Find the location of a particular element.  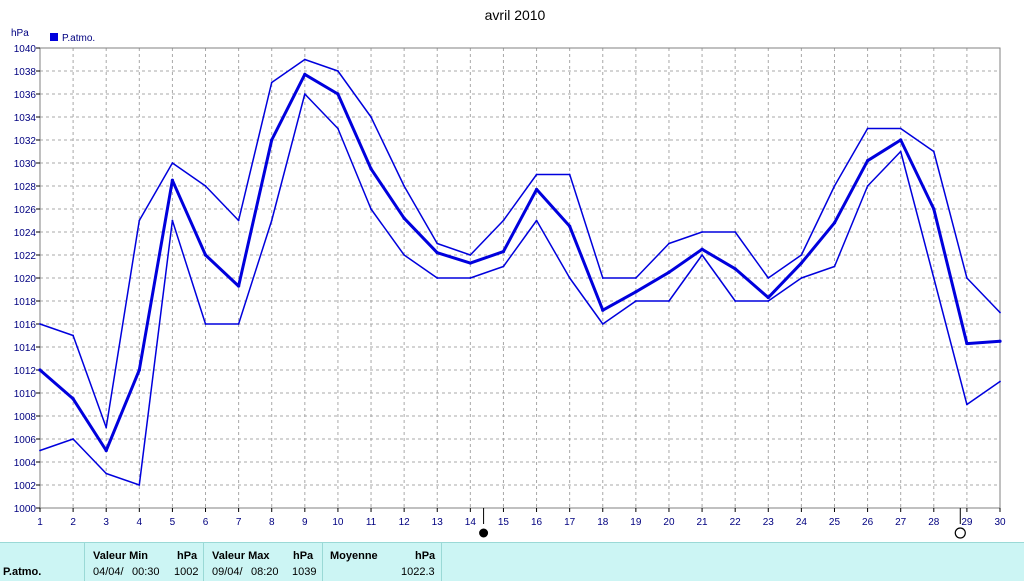

full-moon-icon is located at coordinates (484, 533).